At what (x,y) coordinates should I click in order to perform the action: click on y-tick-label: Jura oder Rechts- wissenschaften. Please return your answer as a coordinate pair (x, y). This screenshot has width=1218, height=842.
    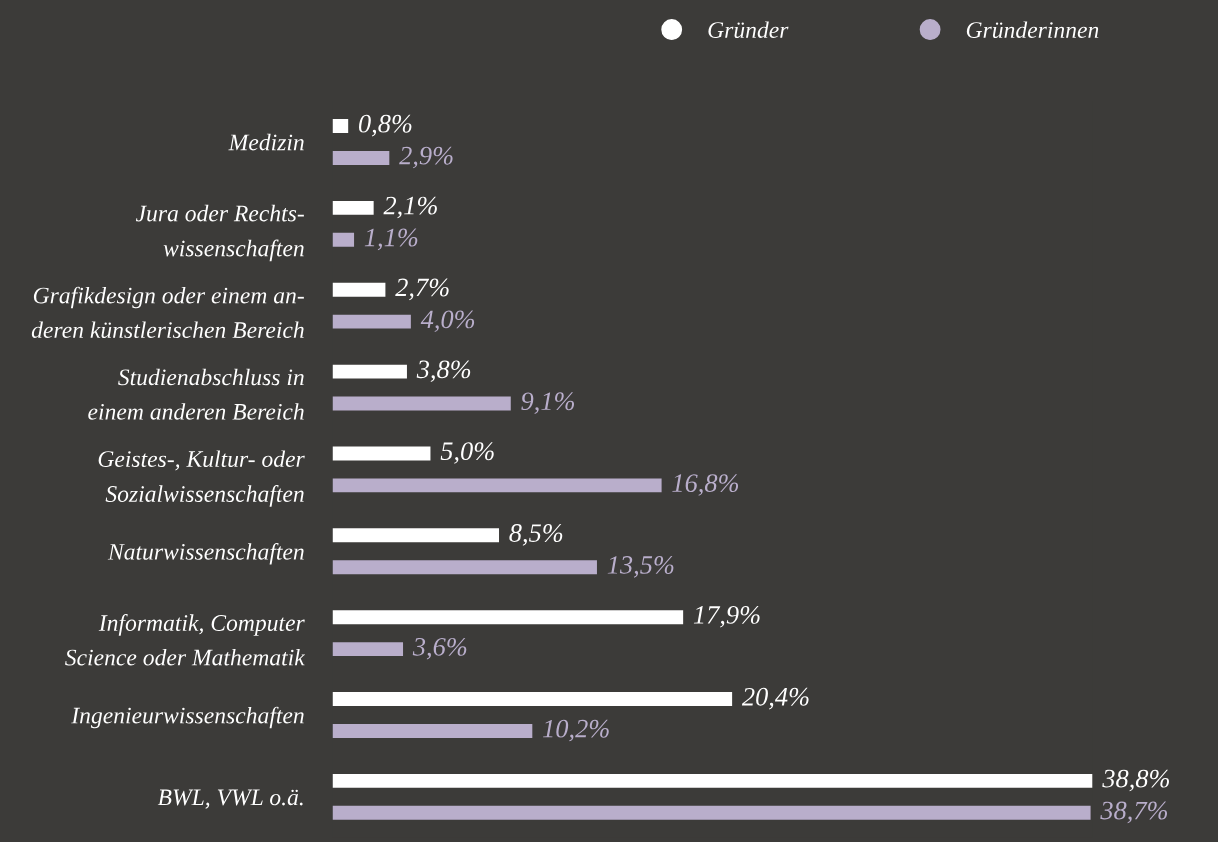
    Looking at the image, I should click on (219, 233).